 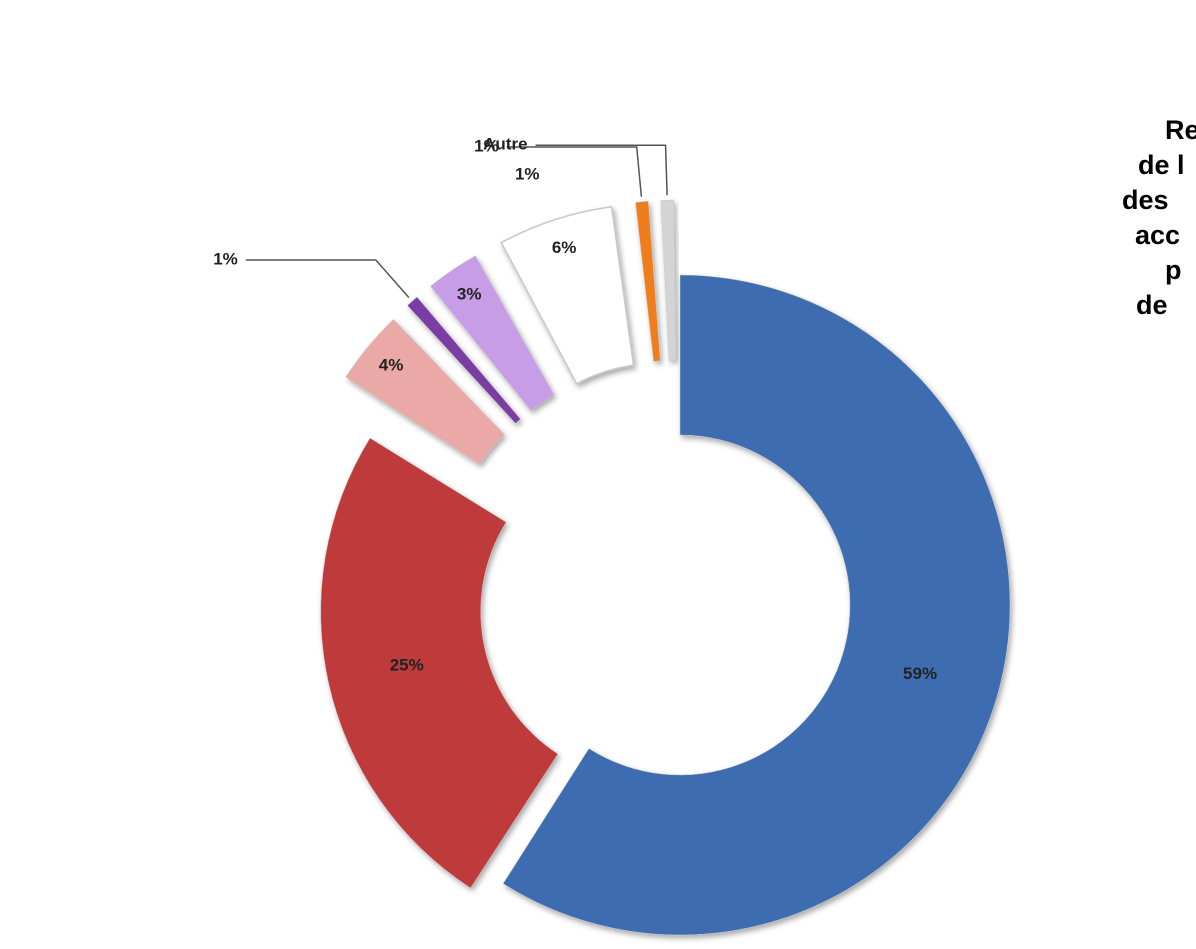 What do you see at coordinates (1145, 200) in the screenshot?
I see `title-line: des` at bounding box center [1145, 200].